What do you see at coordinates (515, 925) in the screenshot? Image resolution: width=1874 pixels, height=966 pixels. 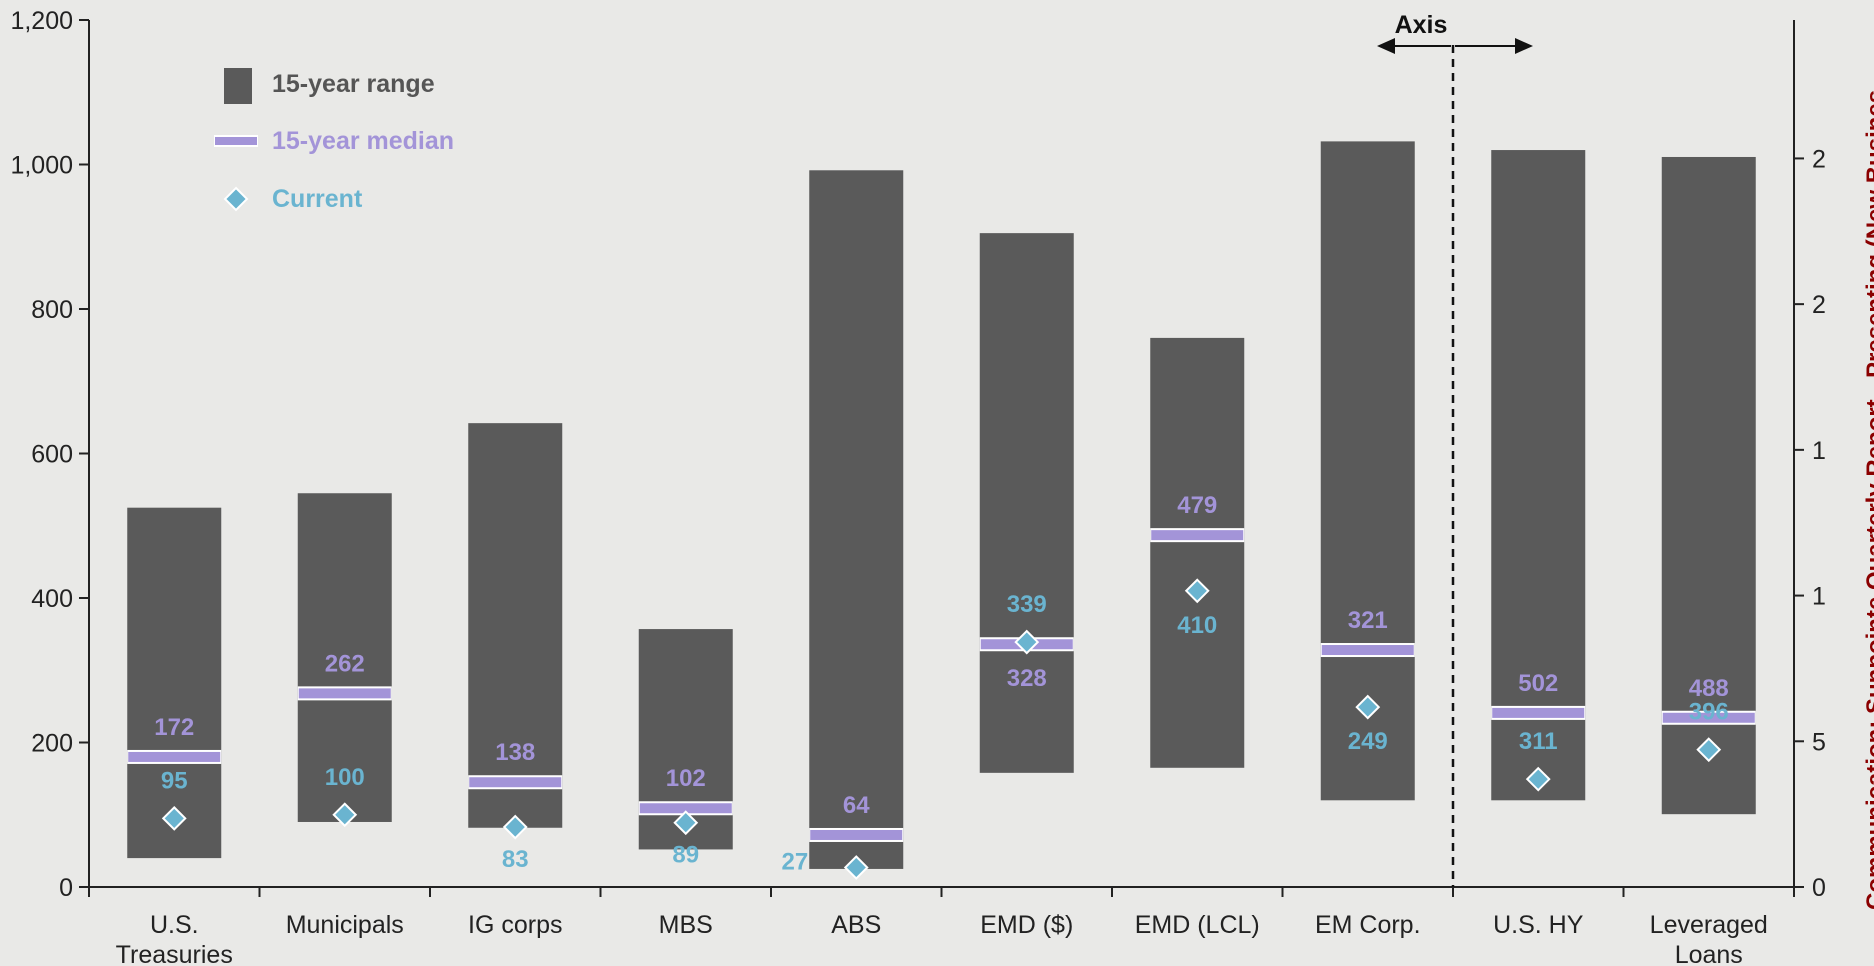 I see `category-label: IG corps` at bounding box center [515, 925].